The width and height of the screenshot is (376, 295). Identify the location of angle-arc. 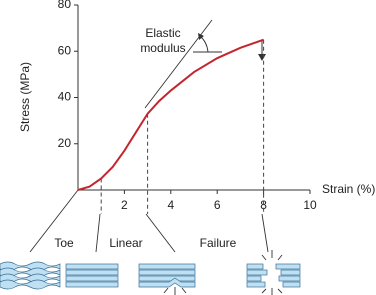
(204, 44).